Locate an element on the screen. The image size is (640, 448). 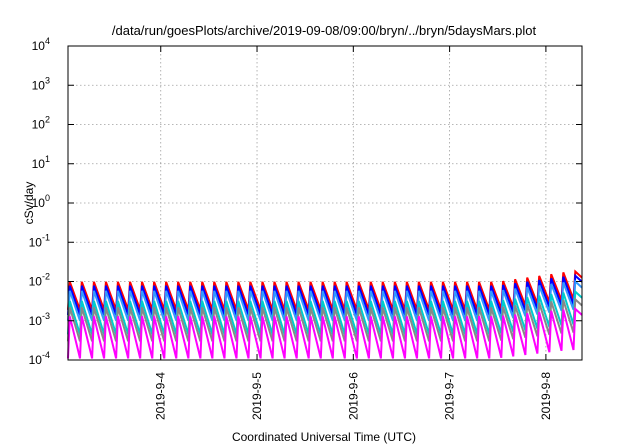
y-tick-label: 10⁻³ is located at coordinates (39, 319).